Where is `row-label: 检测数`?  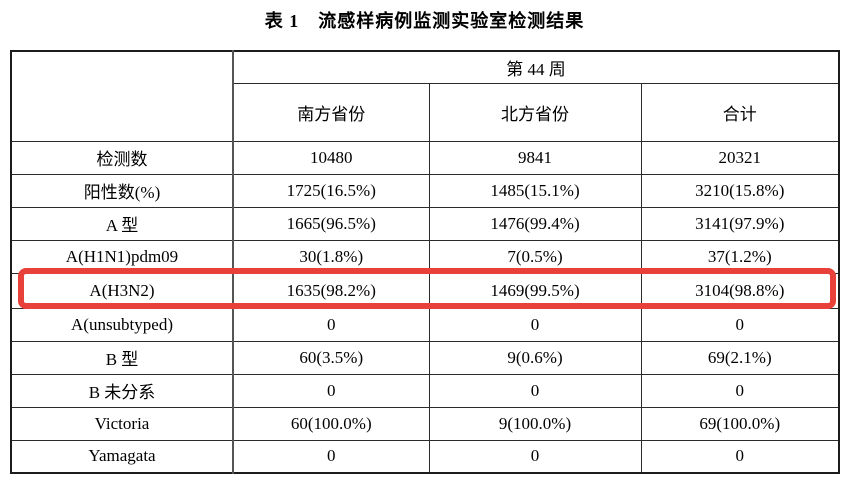
row-label: 检测数 is located at coordinates (122, 157).